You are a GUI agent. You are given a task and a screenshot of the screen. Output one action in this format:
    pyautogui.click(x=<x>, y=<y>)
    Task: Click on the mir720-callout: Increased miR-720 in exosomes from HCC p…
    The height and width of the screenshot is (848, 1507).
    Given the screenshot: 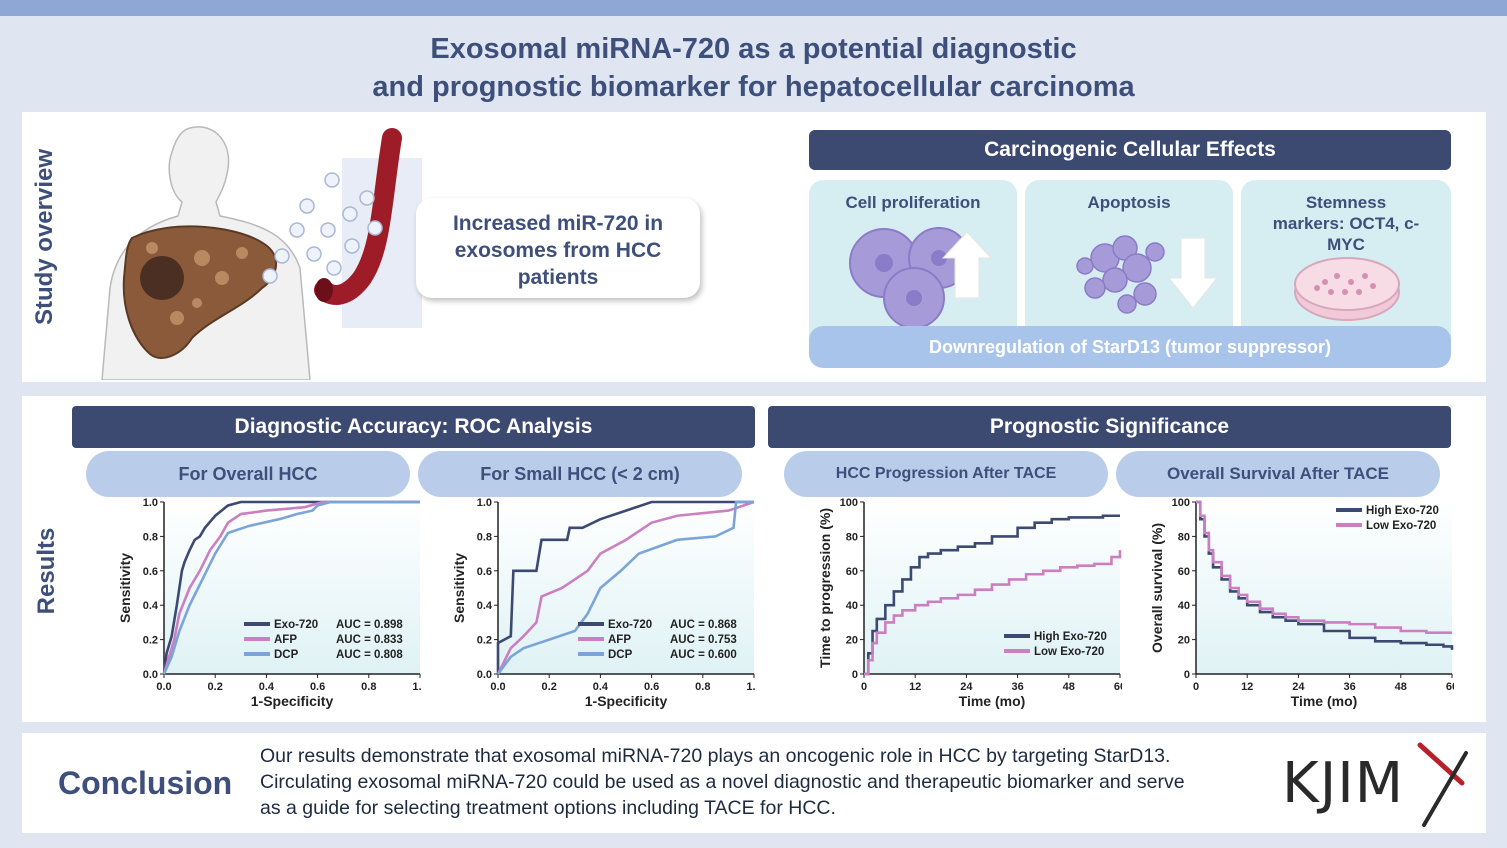 What is the action you would take?
    pyautogui.click(x=558, y=248)
    